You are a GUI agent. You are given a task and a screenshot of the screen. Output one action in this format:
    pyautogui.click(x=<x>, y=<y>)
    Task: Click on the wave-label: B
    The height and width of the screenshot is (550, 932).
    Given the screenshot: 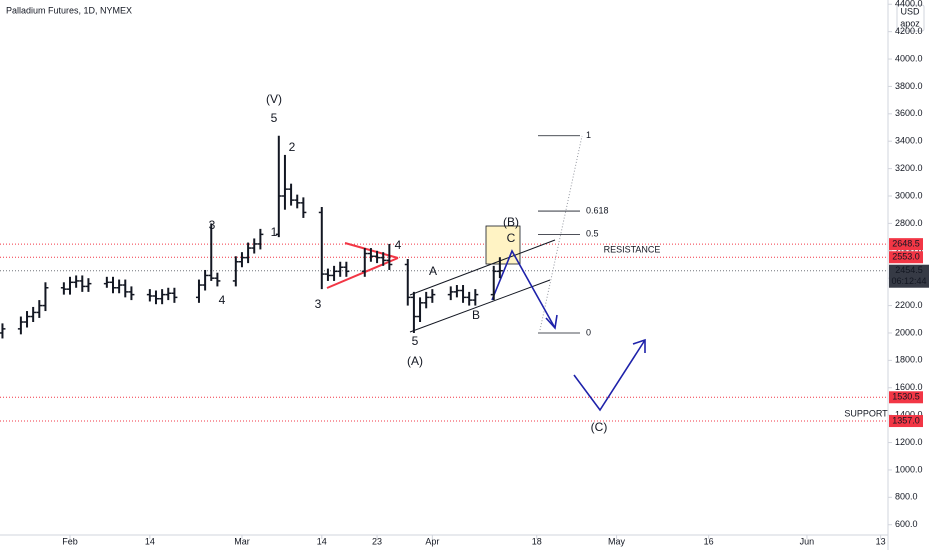 What is the action you would take?
    pyautogui.click(x=476, y=315)
    